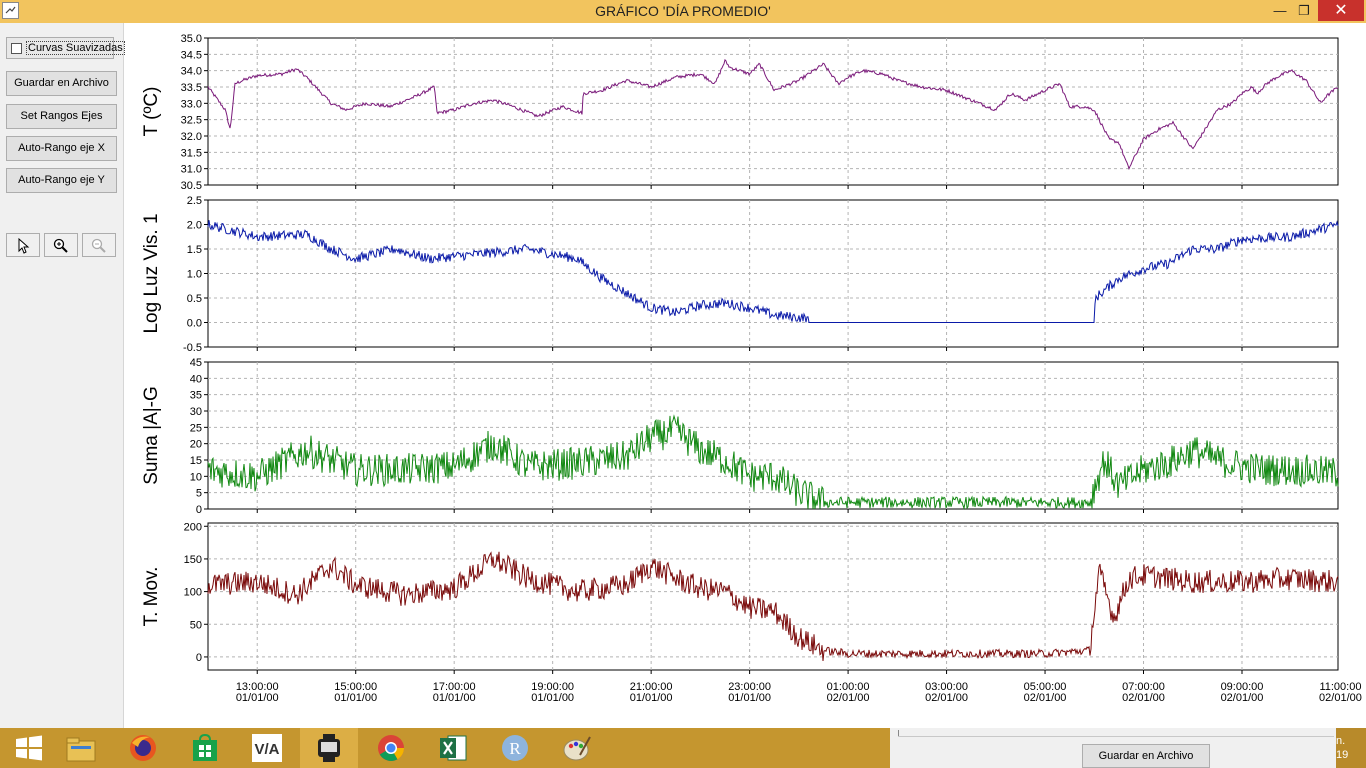 The height and width of the screenshot is (768, 1366). What do you see at coordinates (552, 687) in the screenshot?
I see `x-tick-time-label: 19:00:00` at bounding box center [552, 687].